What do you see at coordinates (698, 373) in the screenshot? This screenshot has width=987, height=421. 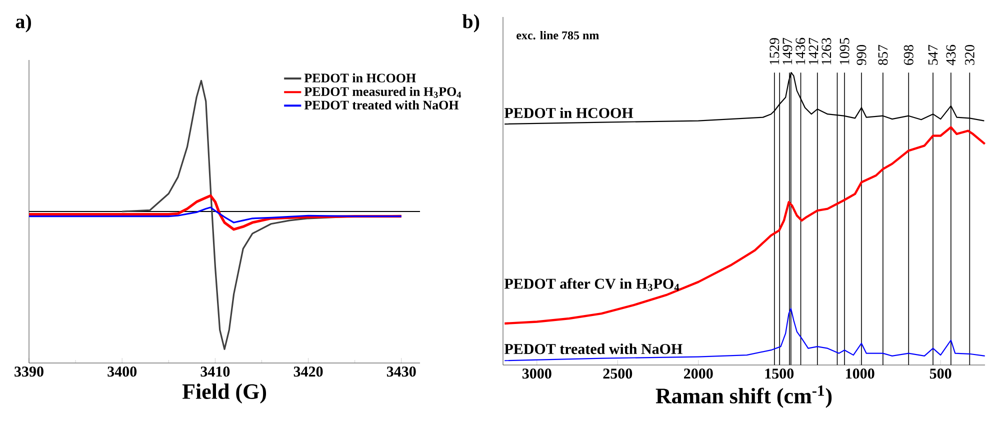 I see `x-tick-label: 2000` at bounding box center [698, 373].